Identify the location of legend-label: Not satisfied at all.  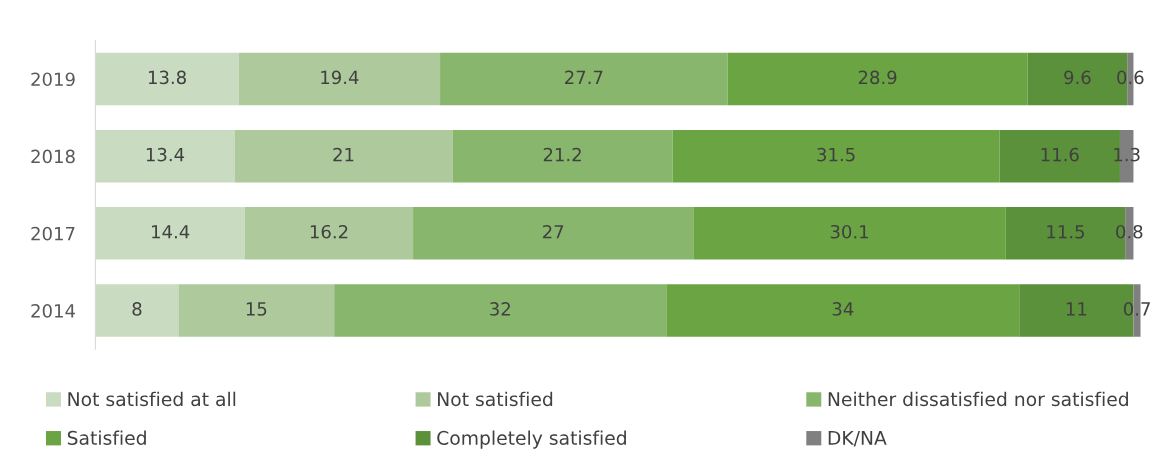
(152, 399).